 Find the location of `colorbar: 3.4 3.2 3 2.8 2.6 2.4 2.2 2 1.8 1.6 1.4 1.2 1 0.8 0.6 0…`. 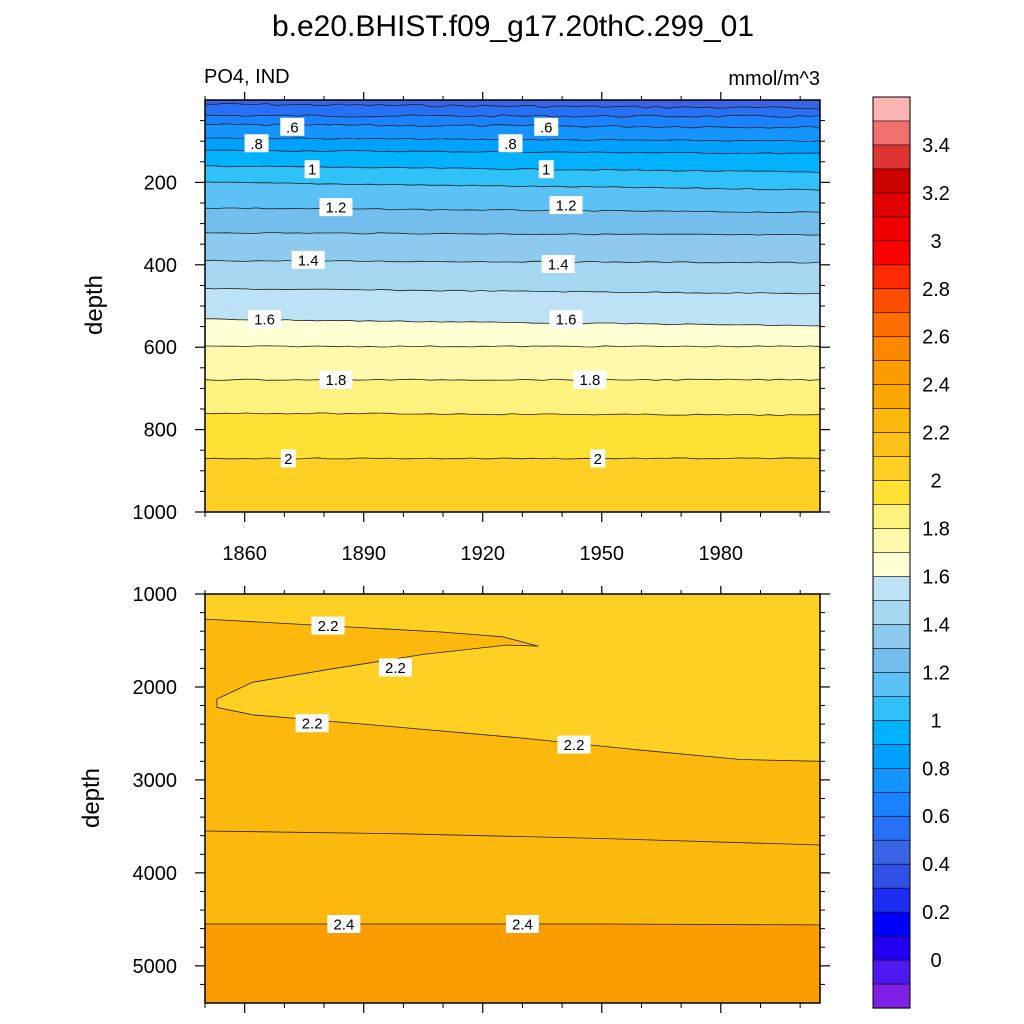

colorbar: 3.4 3.2 3 2.8 2.6 2.4 2.2 2 1.8 1.6 1.4 1.2 1 0.8 0.6 0… is located at coordinates (911, 552).